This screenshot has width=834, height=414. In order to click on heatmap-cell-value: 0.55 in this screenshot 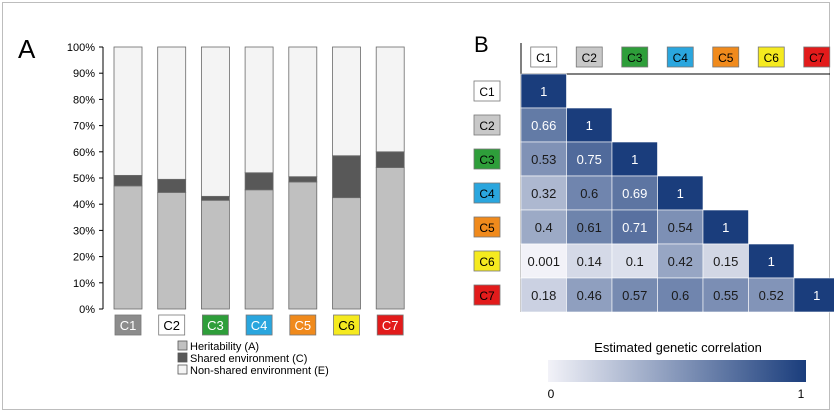, I will do `click(725, 295)`.